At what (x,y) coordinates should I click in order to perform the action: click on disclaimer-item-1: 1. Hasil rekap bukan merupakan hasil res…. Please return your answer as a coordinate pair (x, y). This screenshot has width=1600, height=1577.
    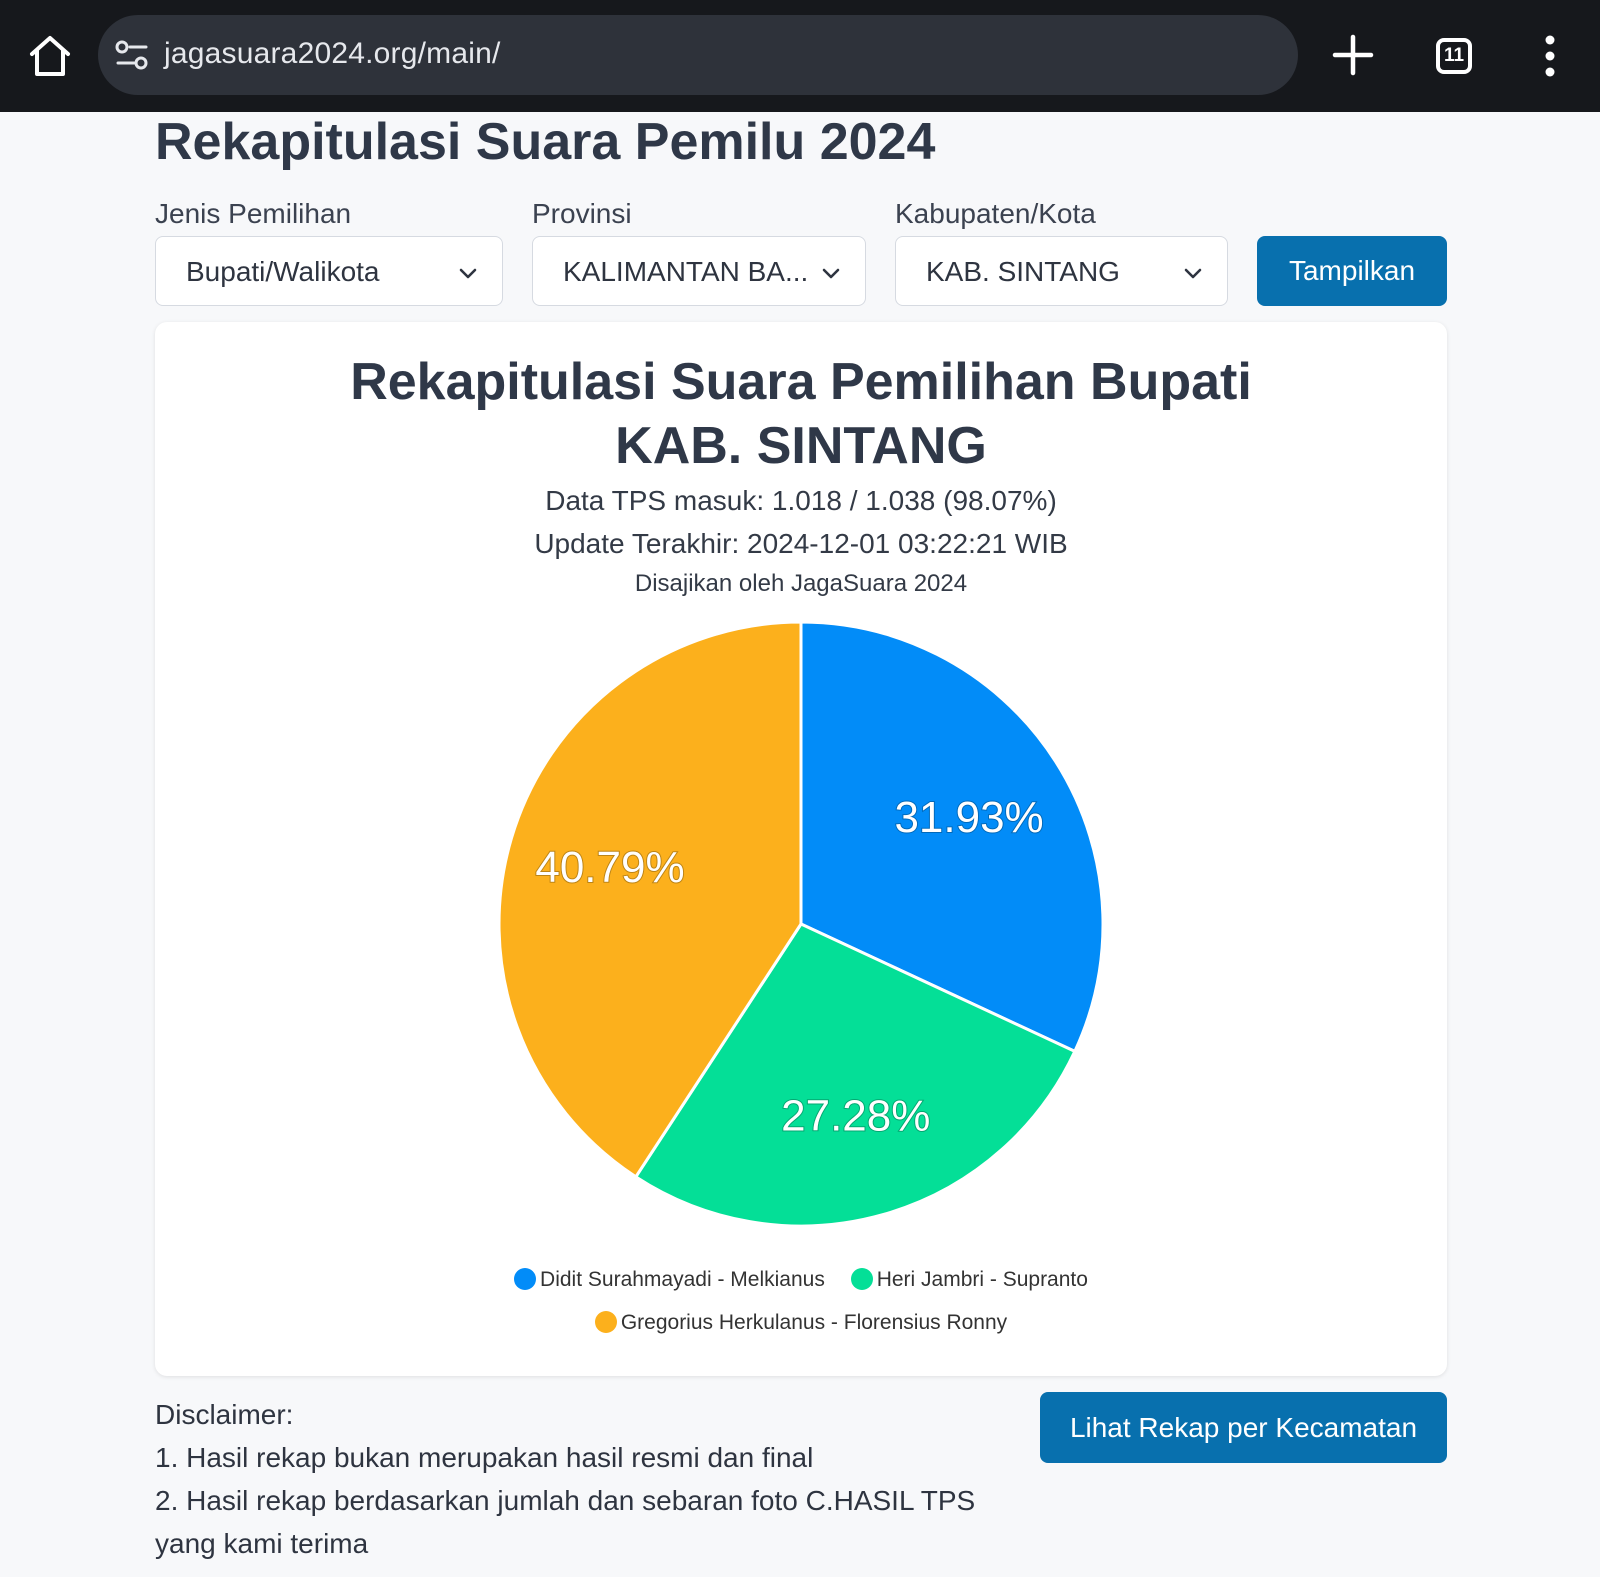
    Looking at the image, I should click on (484, 1457).